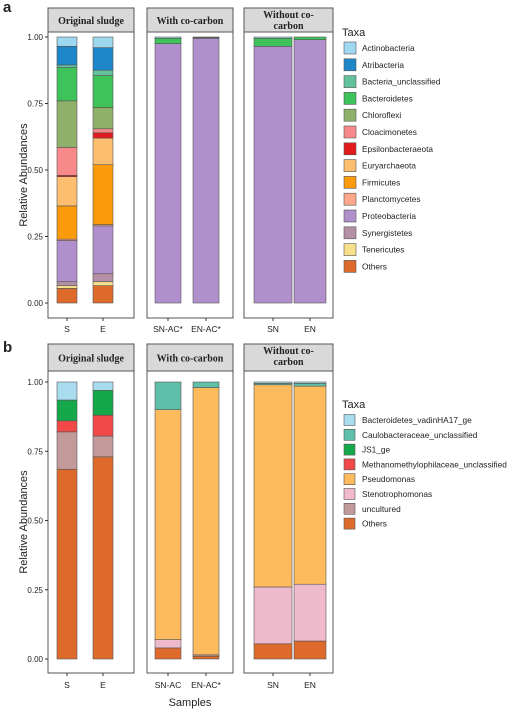 This screenshot has width=508, height=710. Describe the element at coordinates (354, 33) in the screenshot. I see `legend-title: Taxa` at that location.